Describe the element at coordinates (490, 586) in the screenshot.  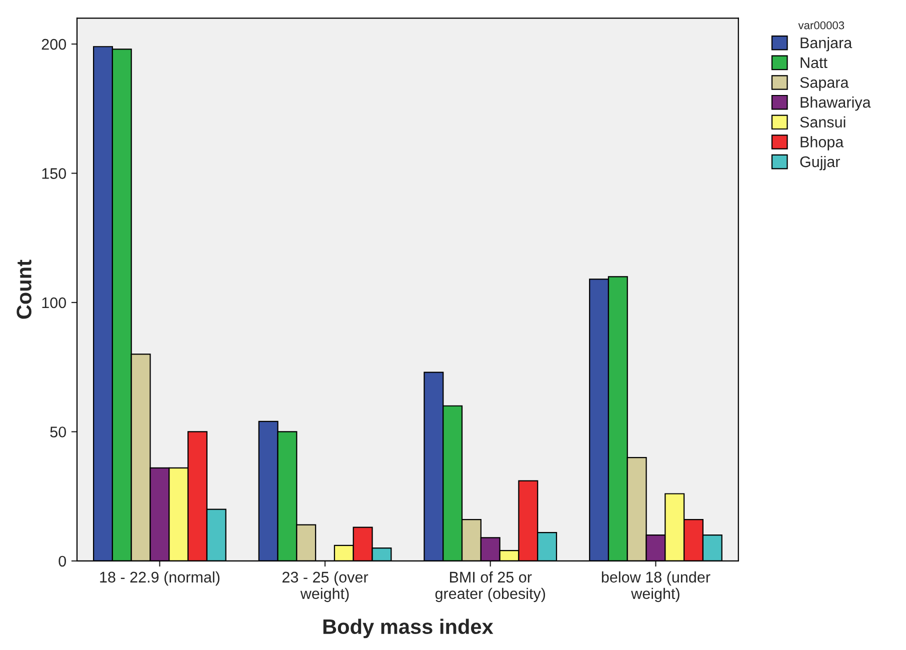
I see `x-tick-label: BMI of 25 or greater (obesity)` at that location.